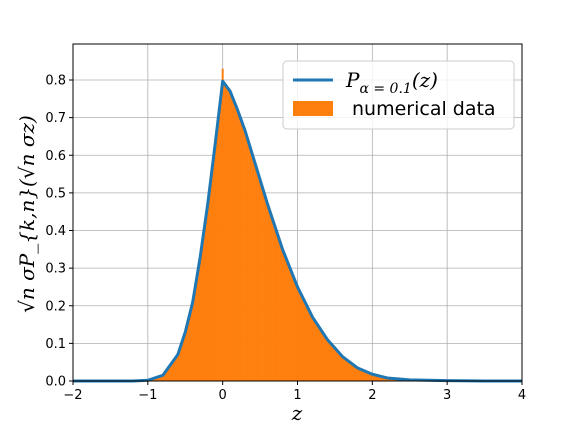 This screenshot has height=436, width=581. I want to click on x-tick-label: −1, so click(147, 395).